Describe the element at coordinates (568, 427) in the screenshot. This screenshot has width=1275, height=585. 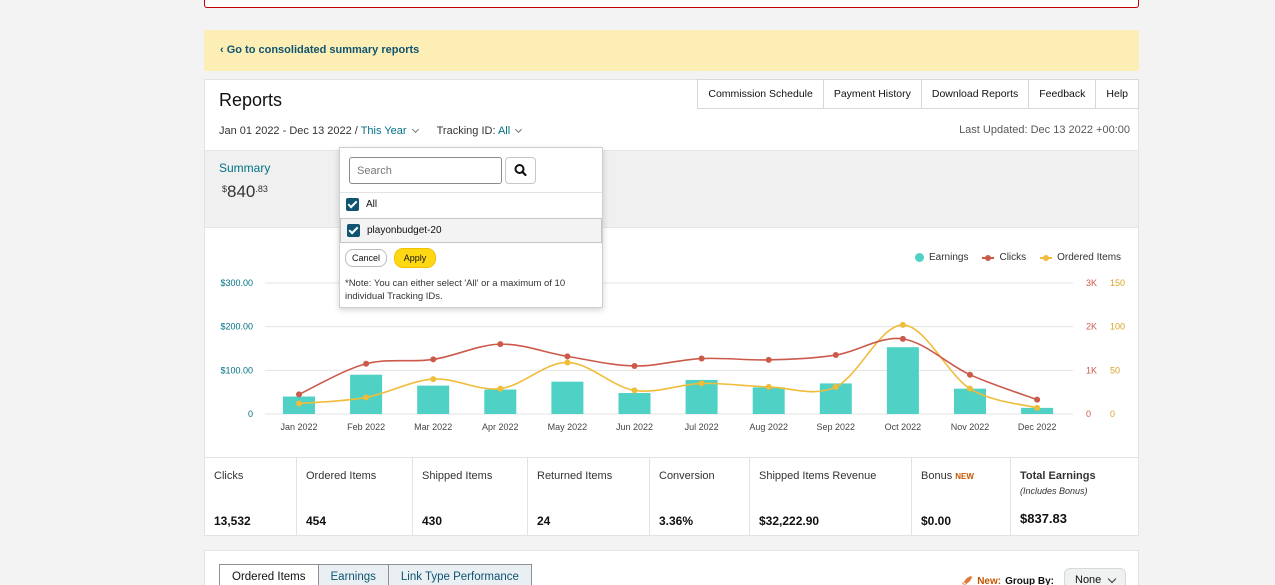
I see `x-axis-label: May 2022` at that location.